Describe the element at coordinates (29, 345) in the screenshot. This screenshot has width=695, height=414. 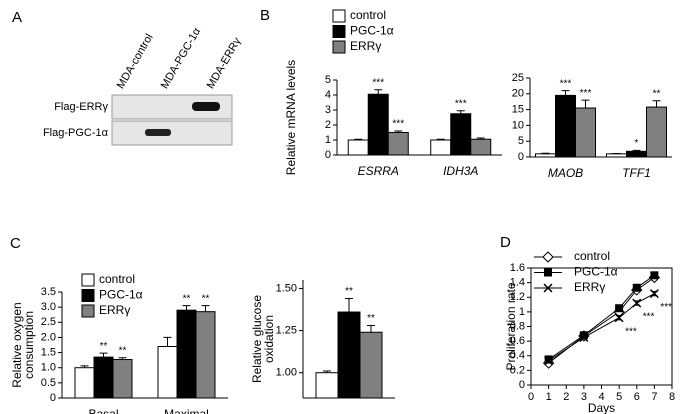
I see `y-axis-label: consumption` at that location.